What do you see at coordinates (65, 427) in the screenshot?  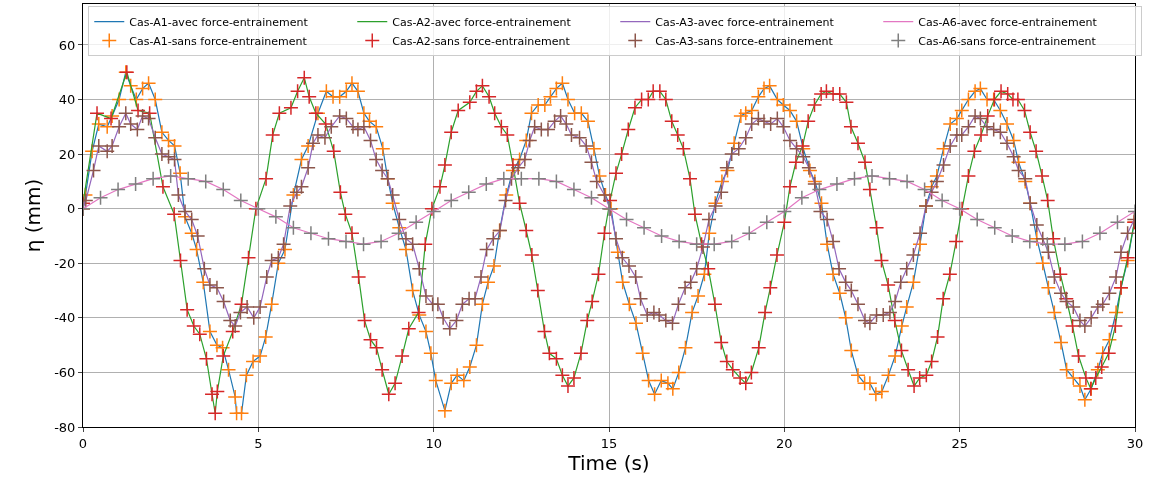 I see `y-tick-label: -80` at bounding box center [65, 427].